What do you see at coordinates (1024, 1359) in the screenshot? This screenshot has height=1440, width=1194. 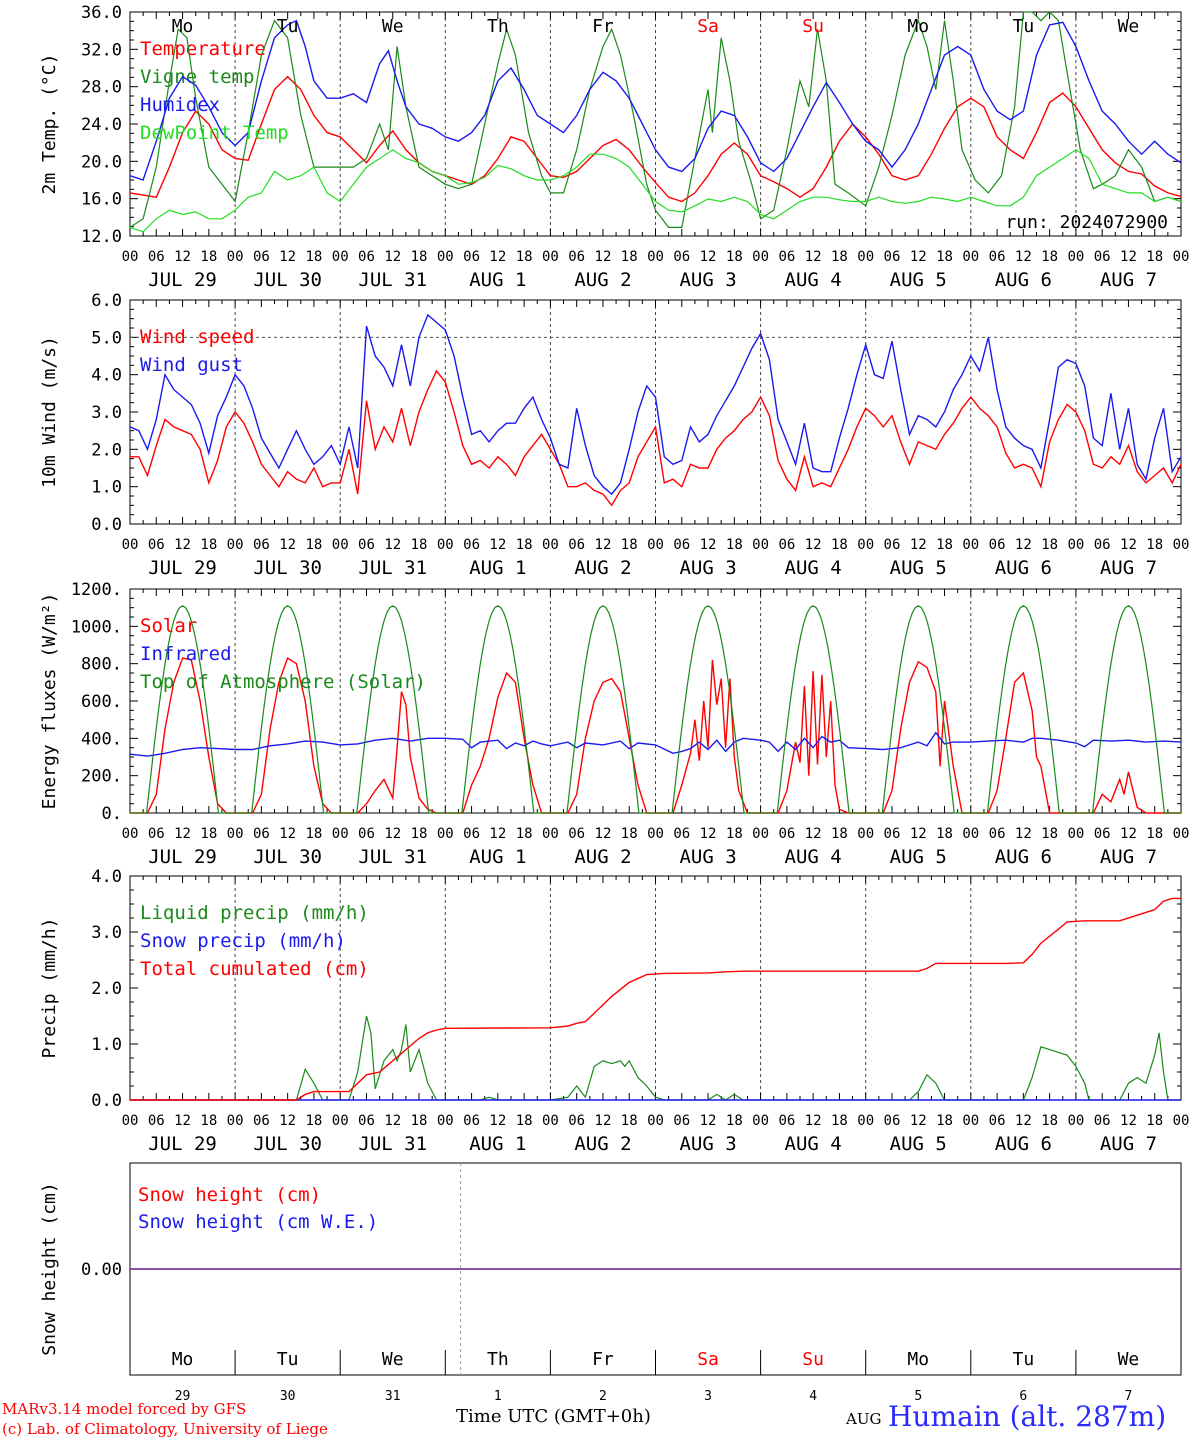 I see `weekday-label: Tu` at bounding box center [1024, 1359].